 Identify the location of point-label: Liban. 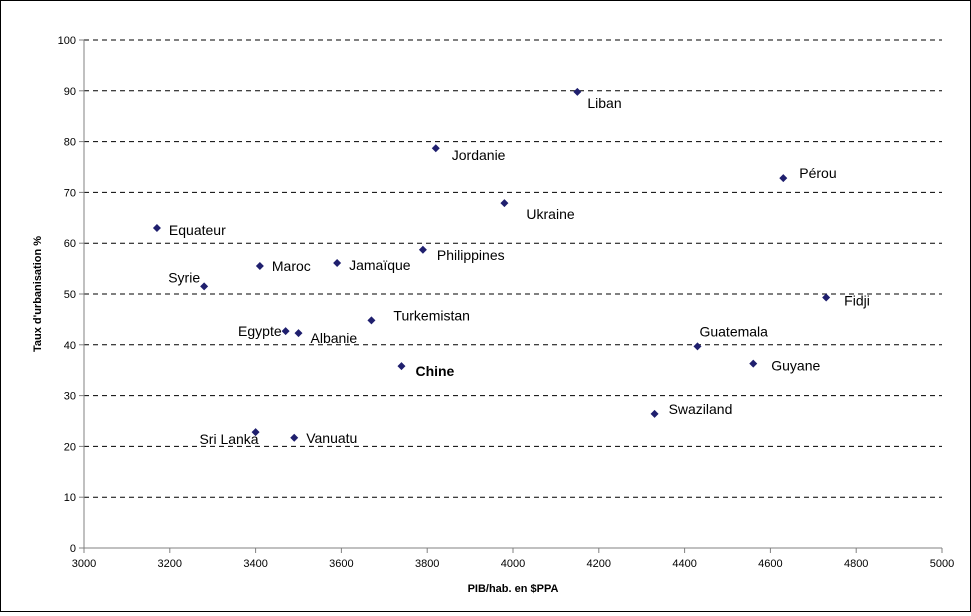
(604, 103).